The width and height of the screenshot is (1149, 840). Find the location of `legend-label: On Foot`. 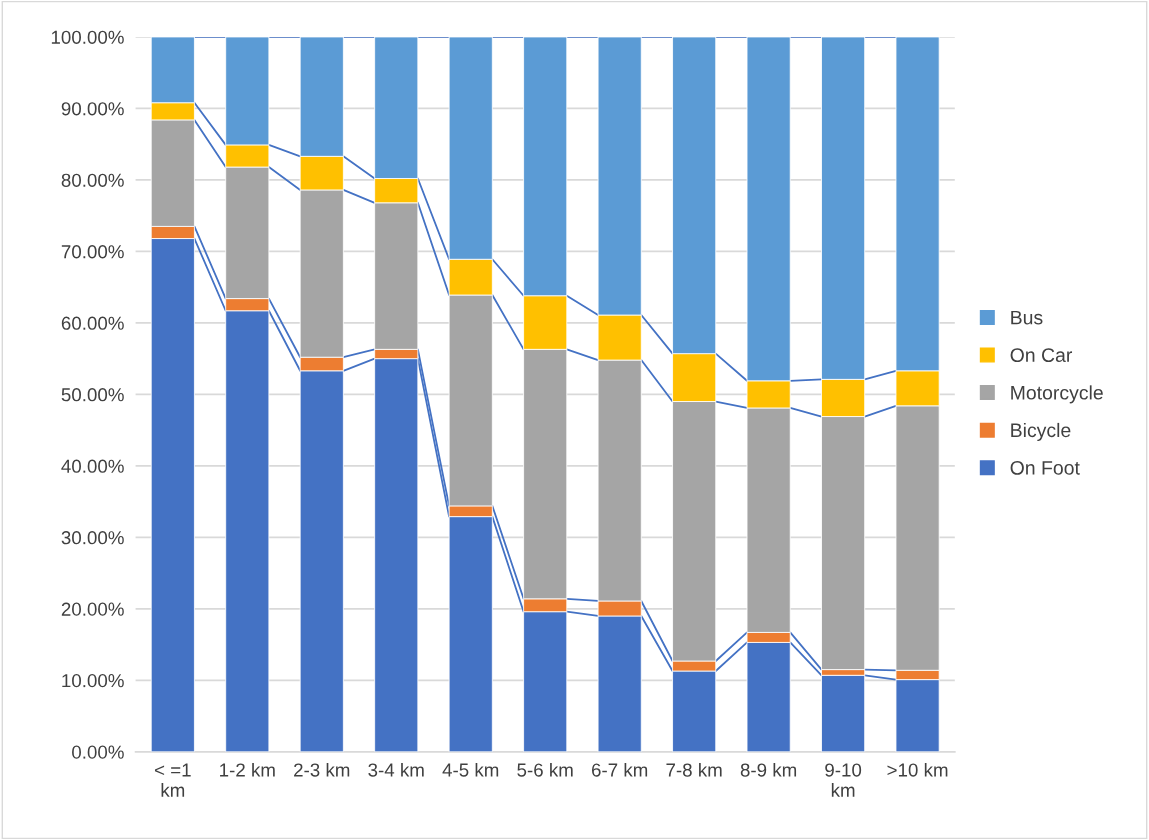

legend-label: On Foot is located at coordinates (1045, 467).